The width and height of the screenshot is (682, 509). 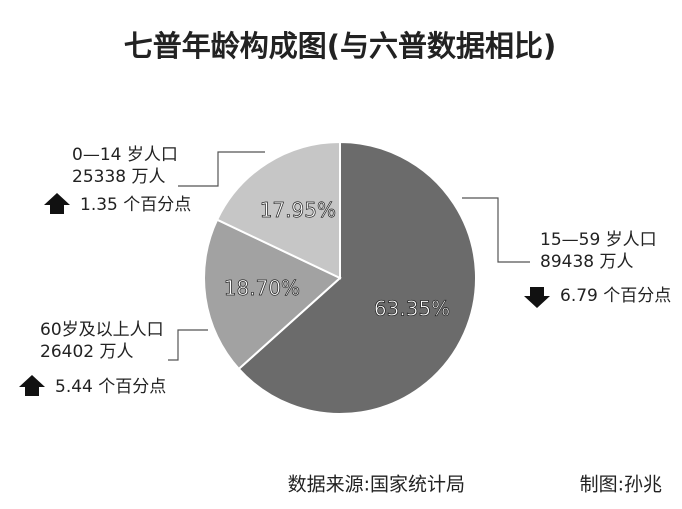 I want to click on population-label: 89438 万人, so click(x=586, y=262).